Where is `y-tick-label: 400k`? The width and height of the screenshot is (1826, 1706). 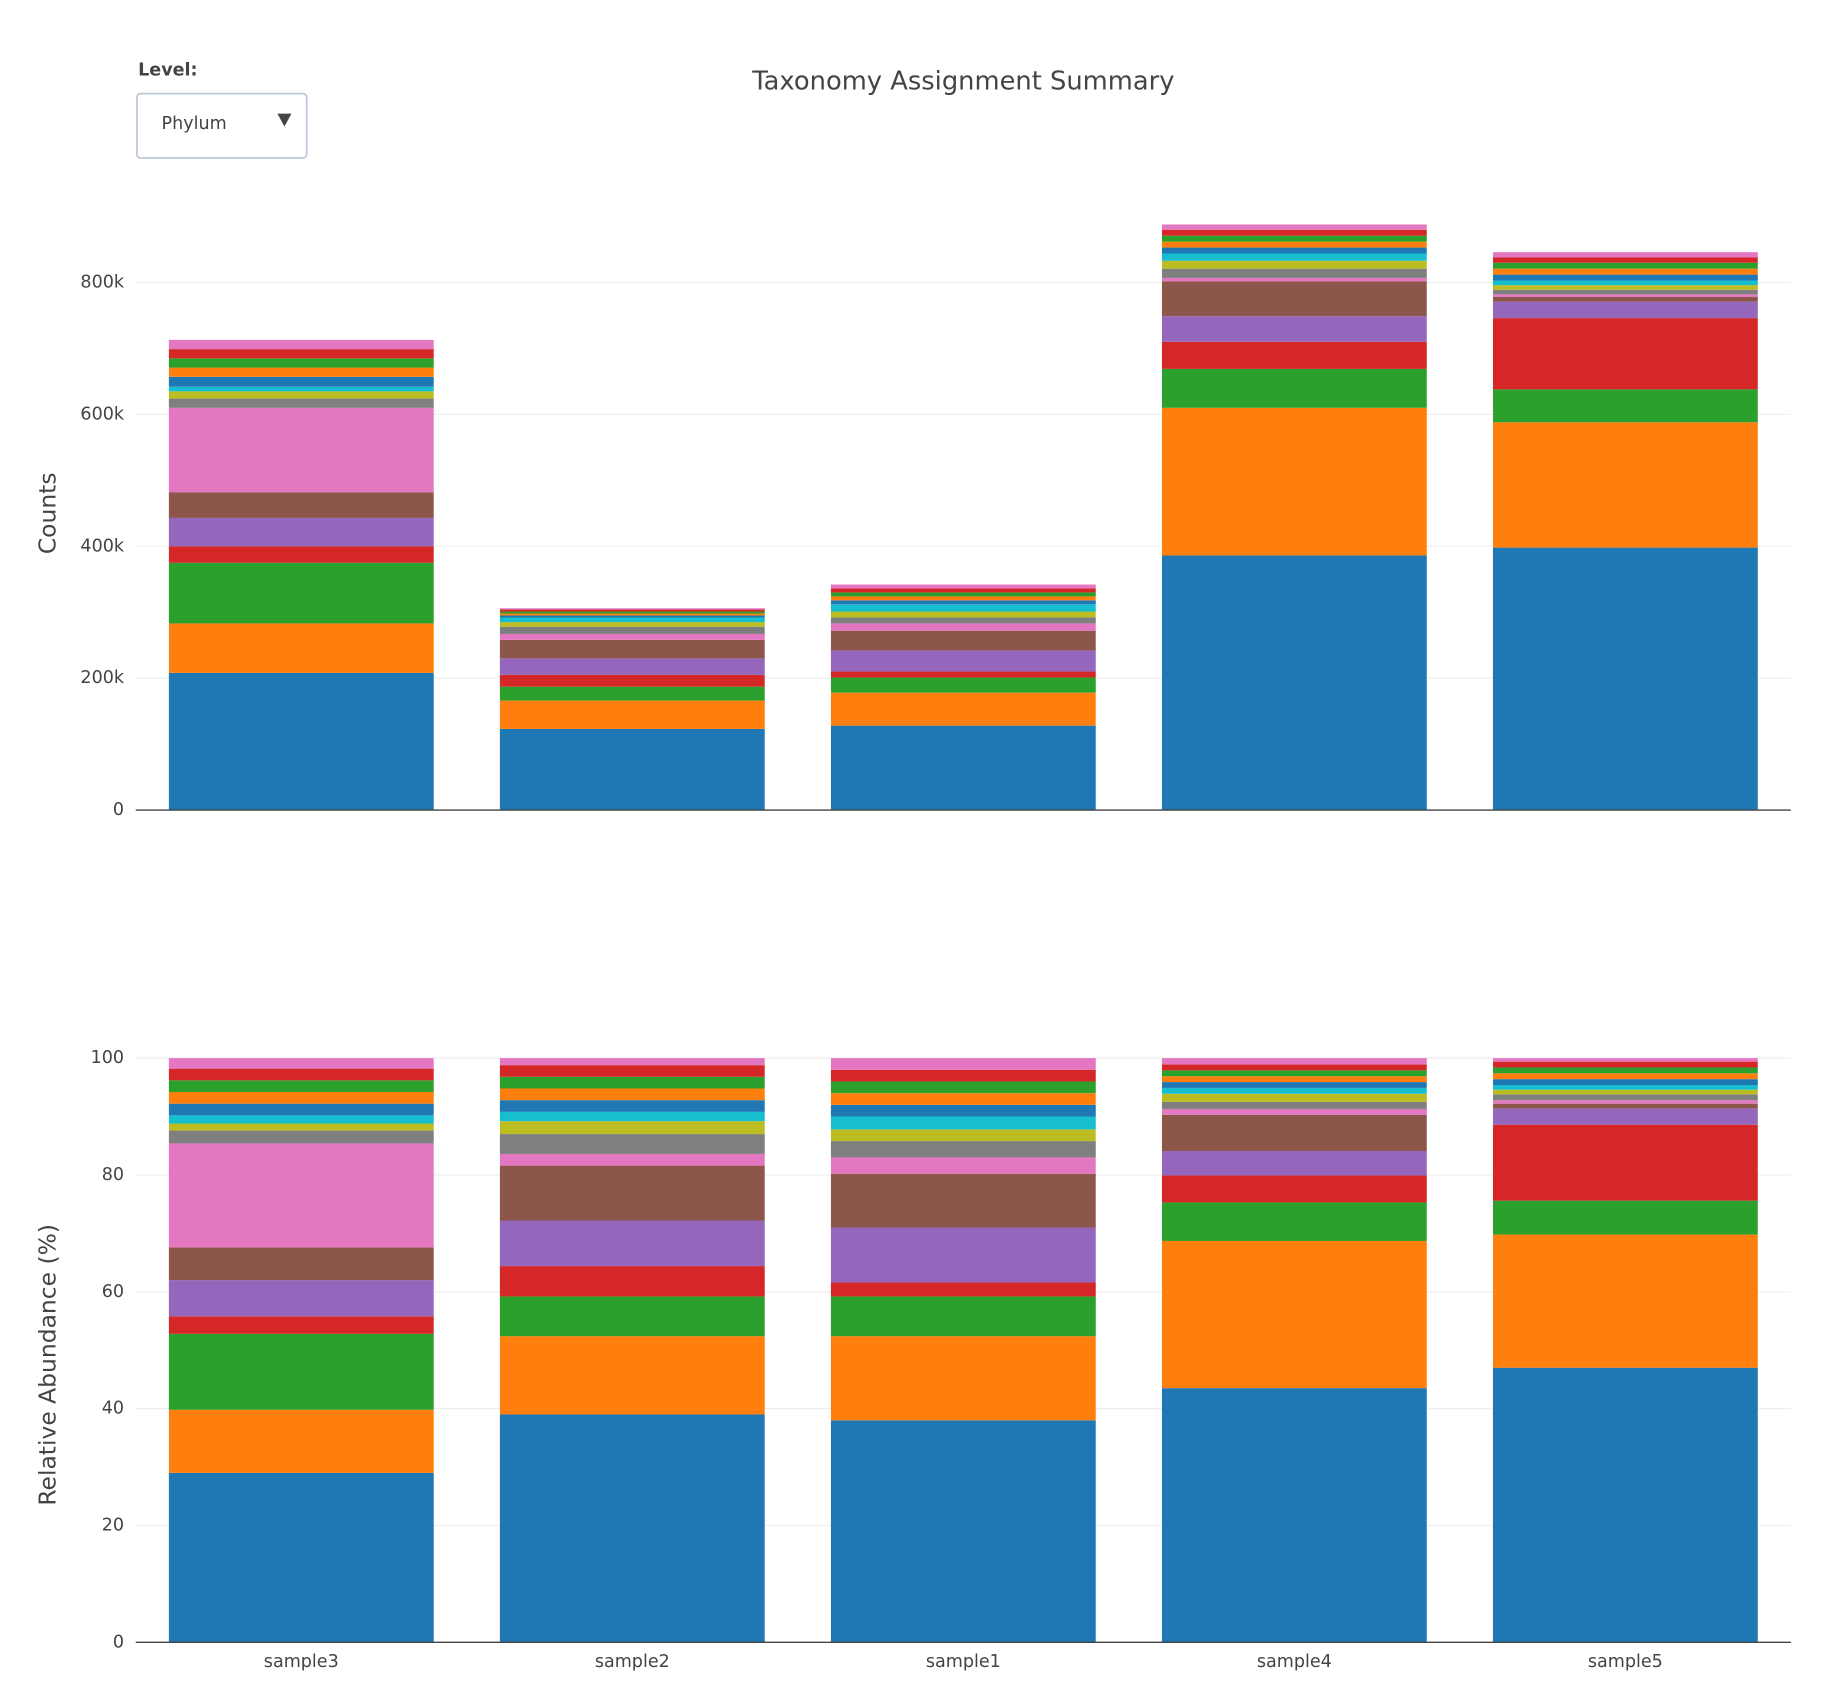
y-tick-label: 400k is located at coordinates (102, 546).